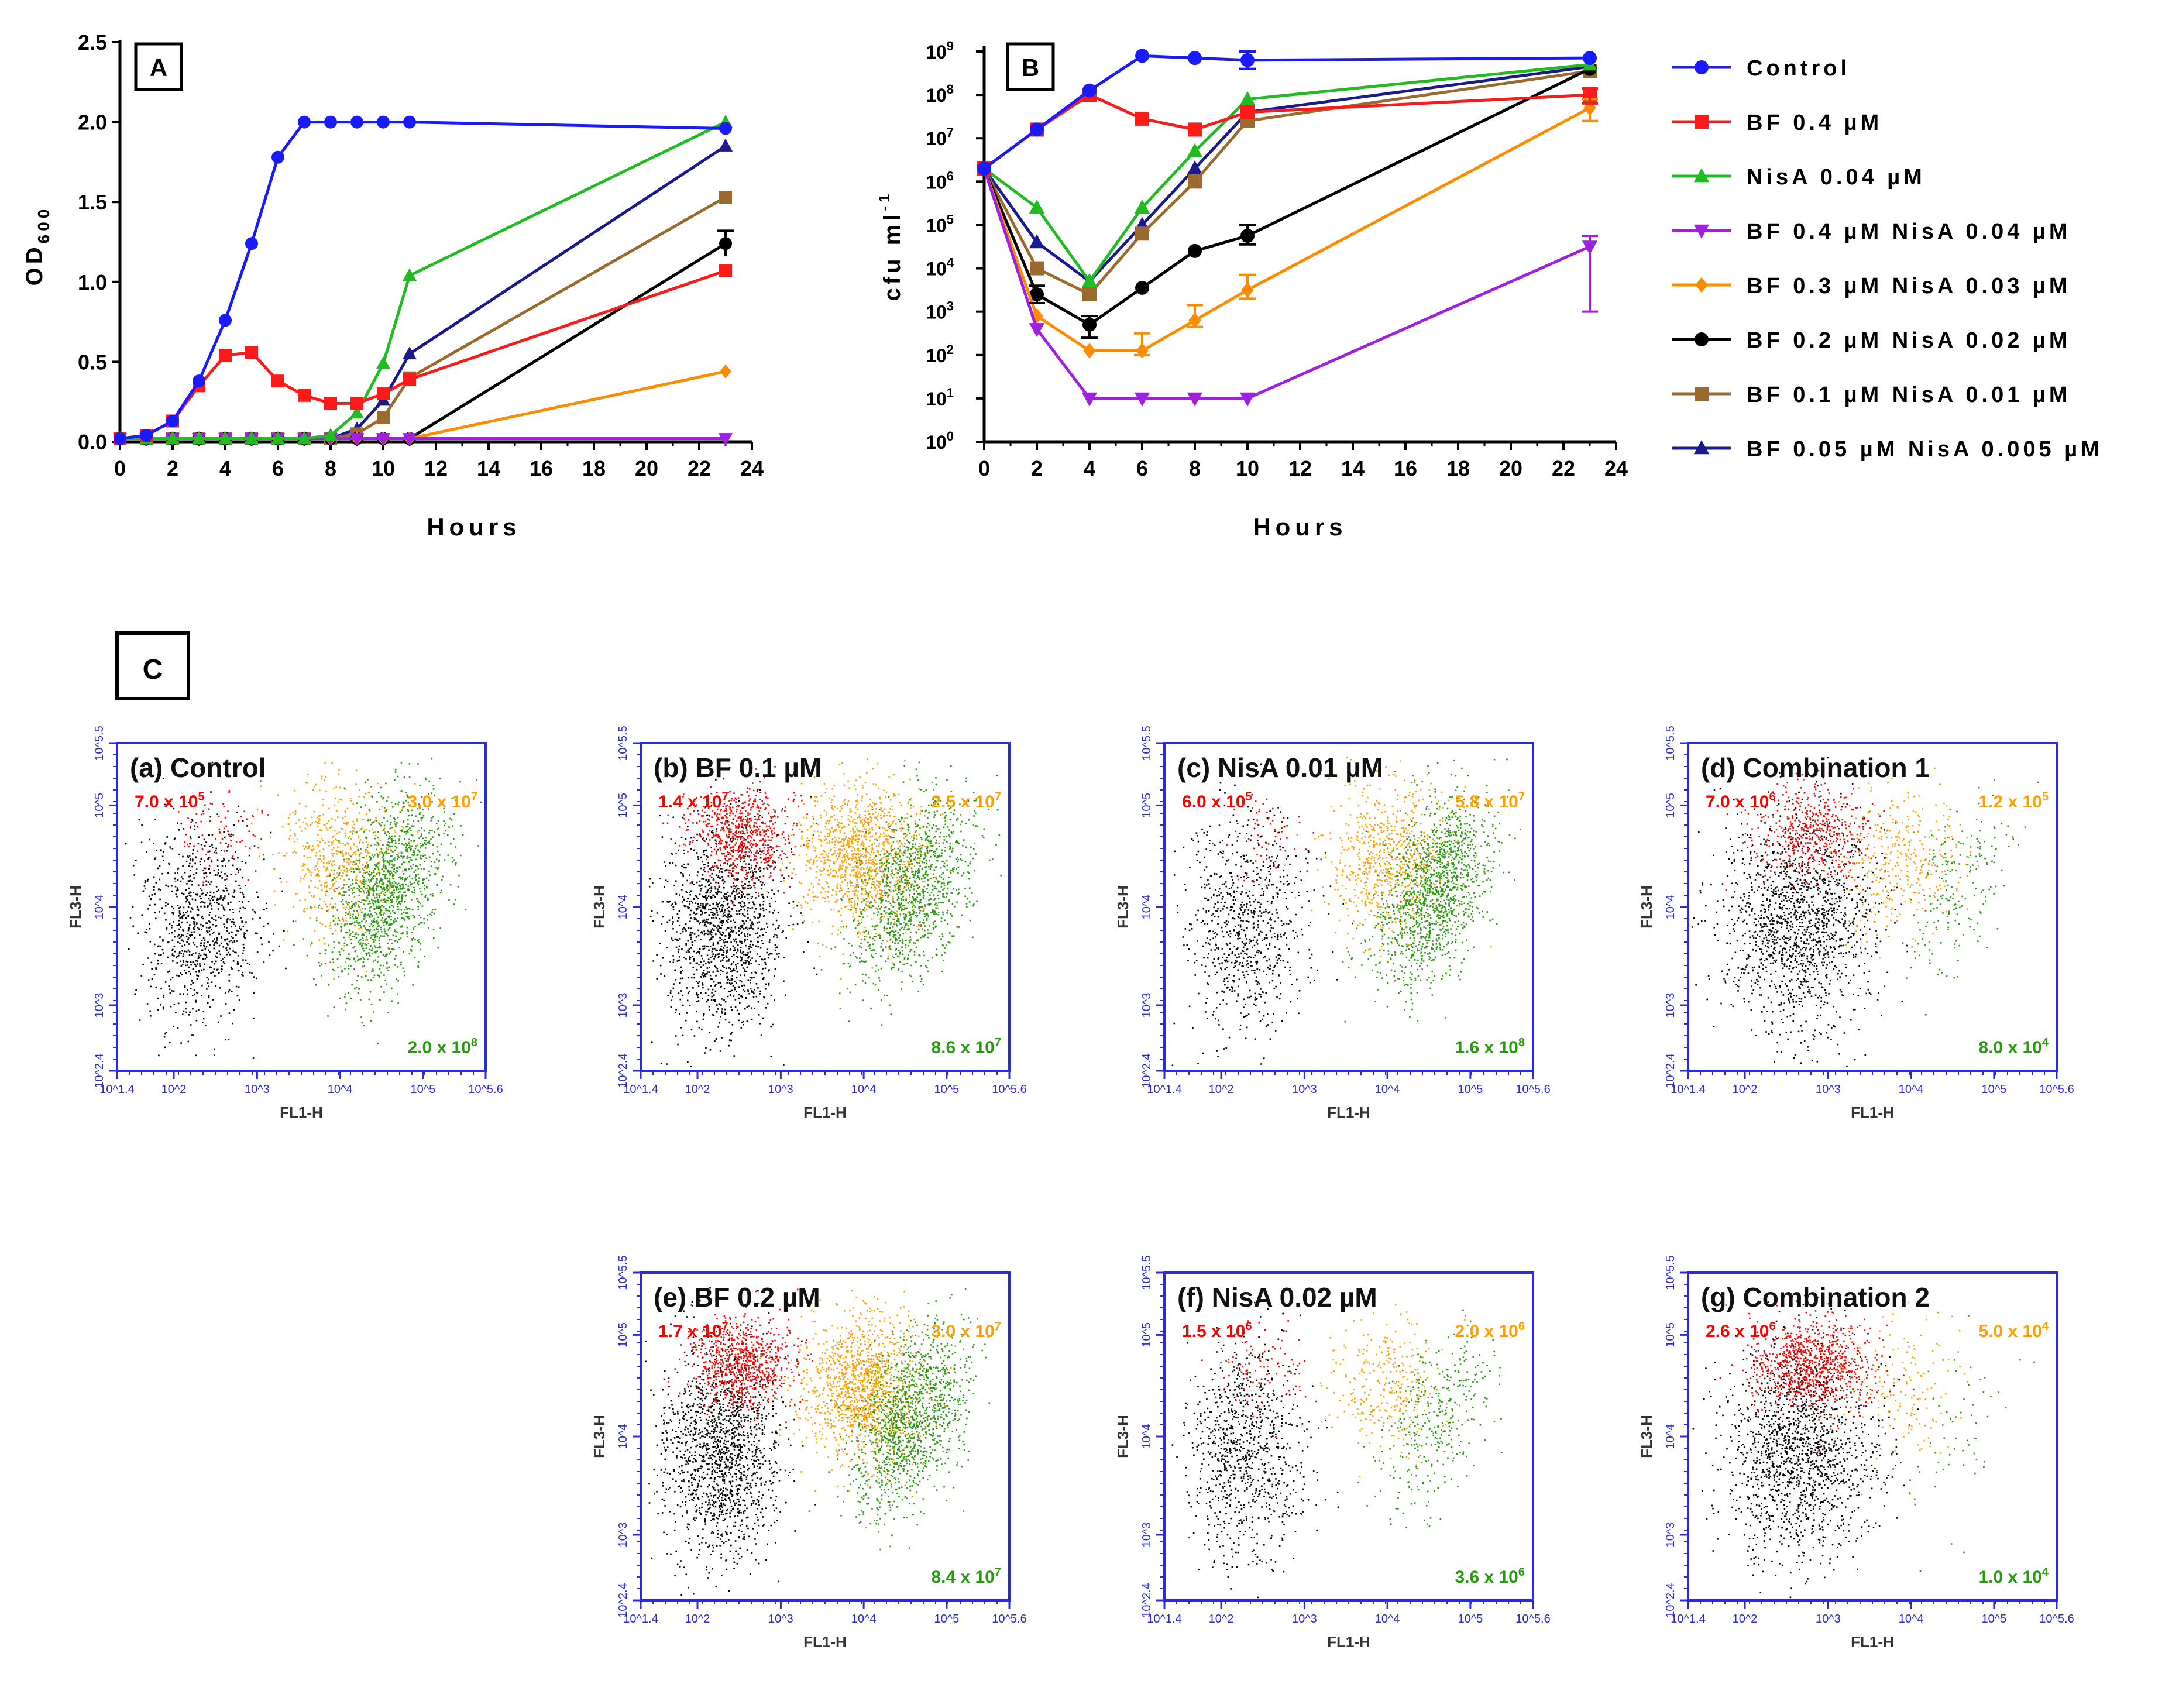 This screenshot has height=1708, width=2179. Describe the element at coordinates (1142, 288) in the screenshot. I see `panel-b-point-bf-0-2-m-nisa-0-02-m` at that location.